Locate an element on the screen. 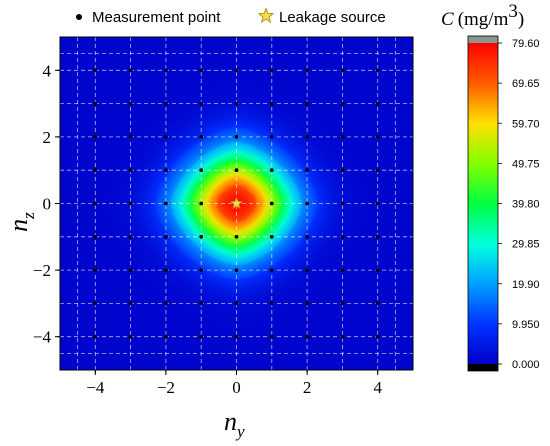  legend-label-leakage: Leakage source is located at coordinates (332, 17).